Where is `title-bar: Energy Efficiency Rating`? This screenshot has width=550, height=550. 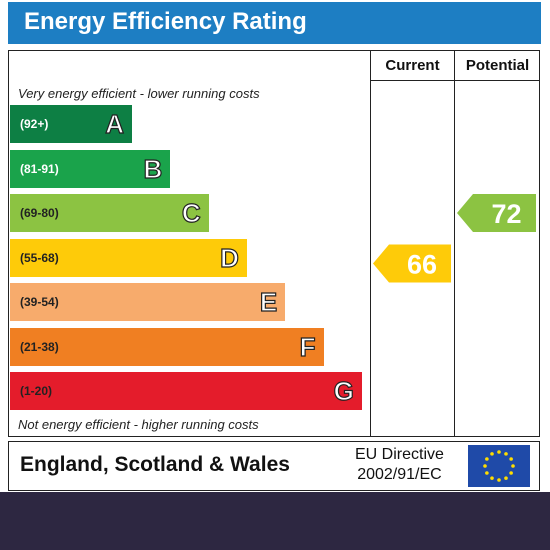 title-bar: Energy Efficiency Rating is located at coordinates (274, 23).